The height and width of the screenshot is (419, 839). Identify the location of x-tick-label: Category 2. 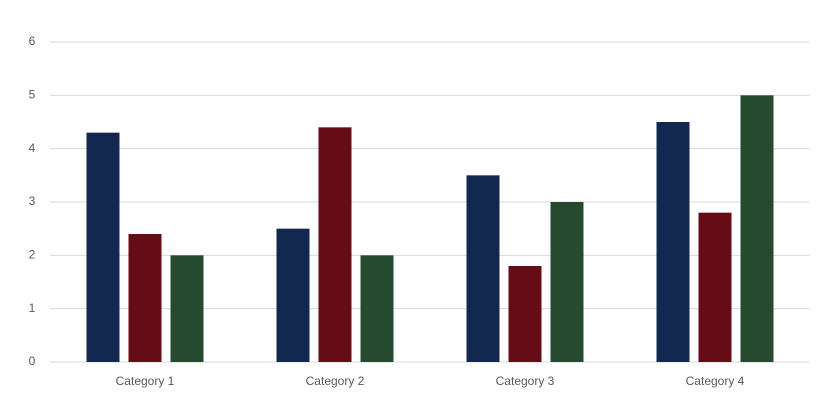
(335, 381).